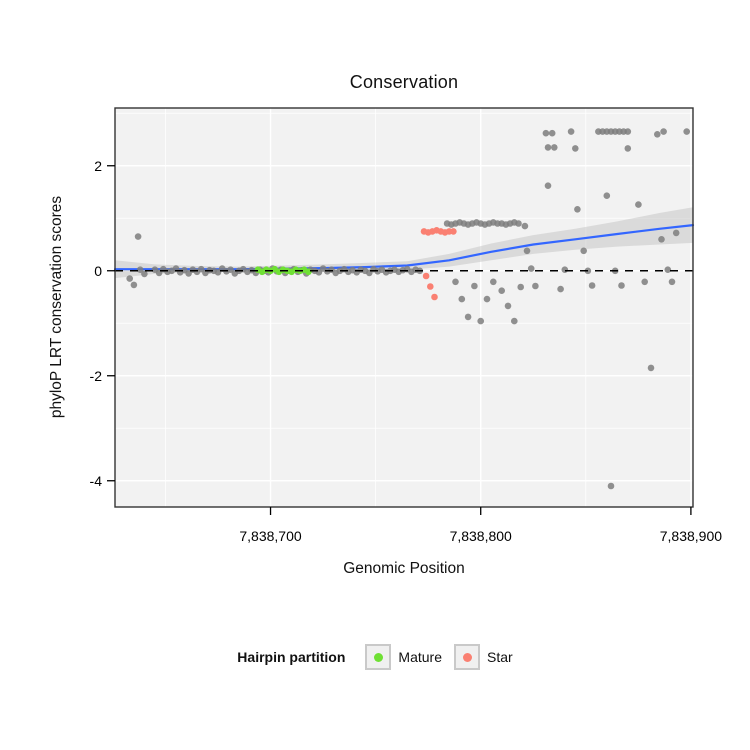 This screenshot has width=750, height=750. I want to click on star-dot-icon, so click(467, 657).